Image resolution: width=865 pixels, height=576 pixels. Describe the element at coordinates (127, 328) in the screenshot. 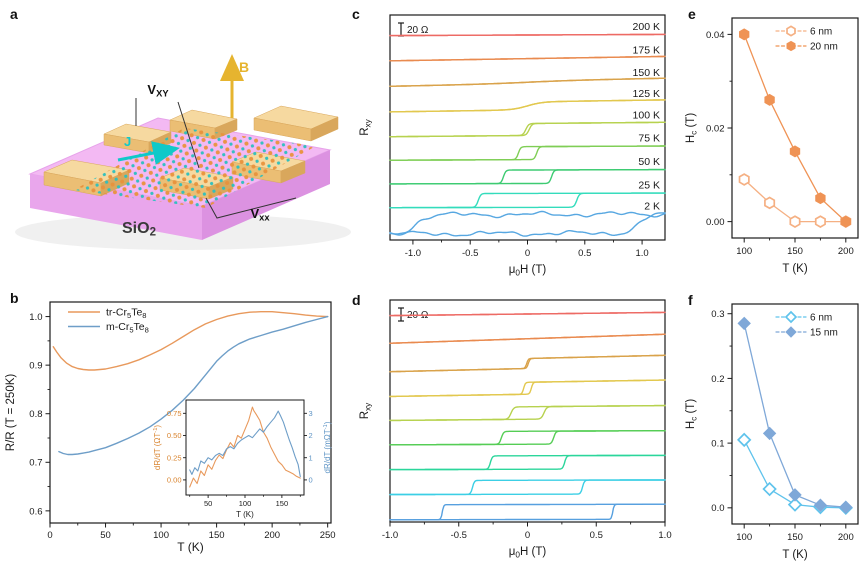

I see `svg-text: m-Cr5Te8` at that location.